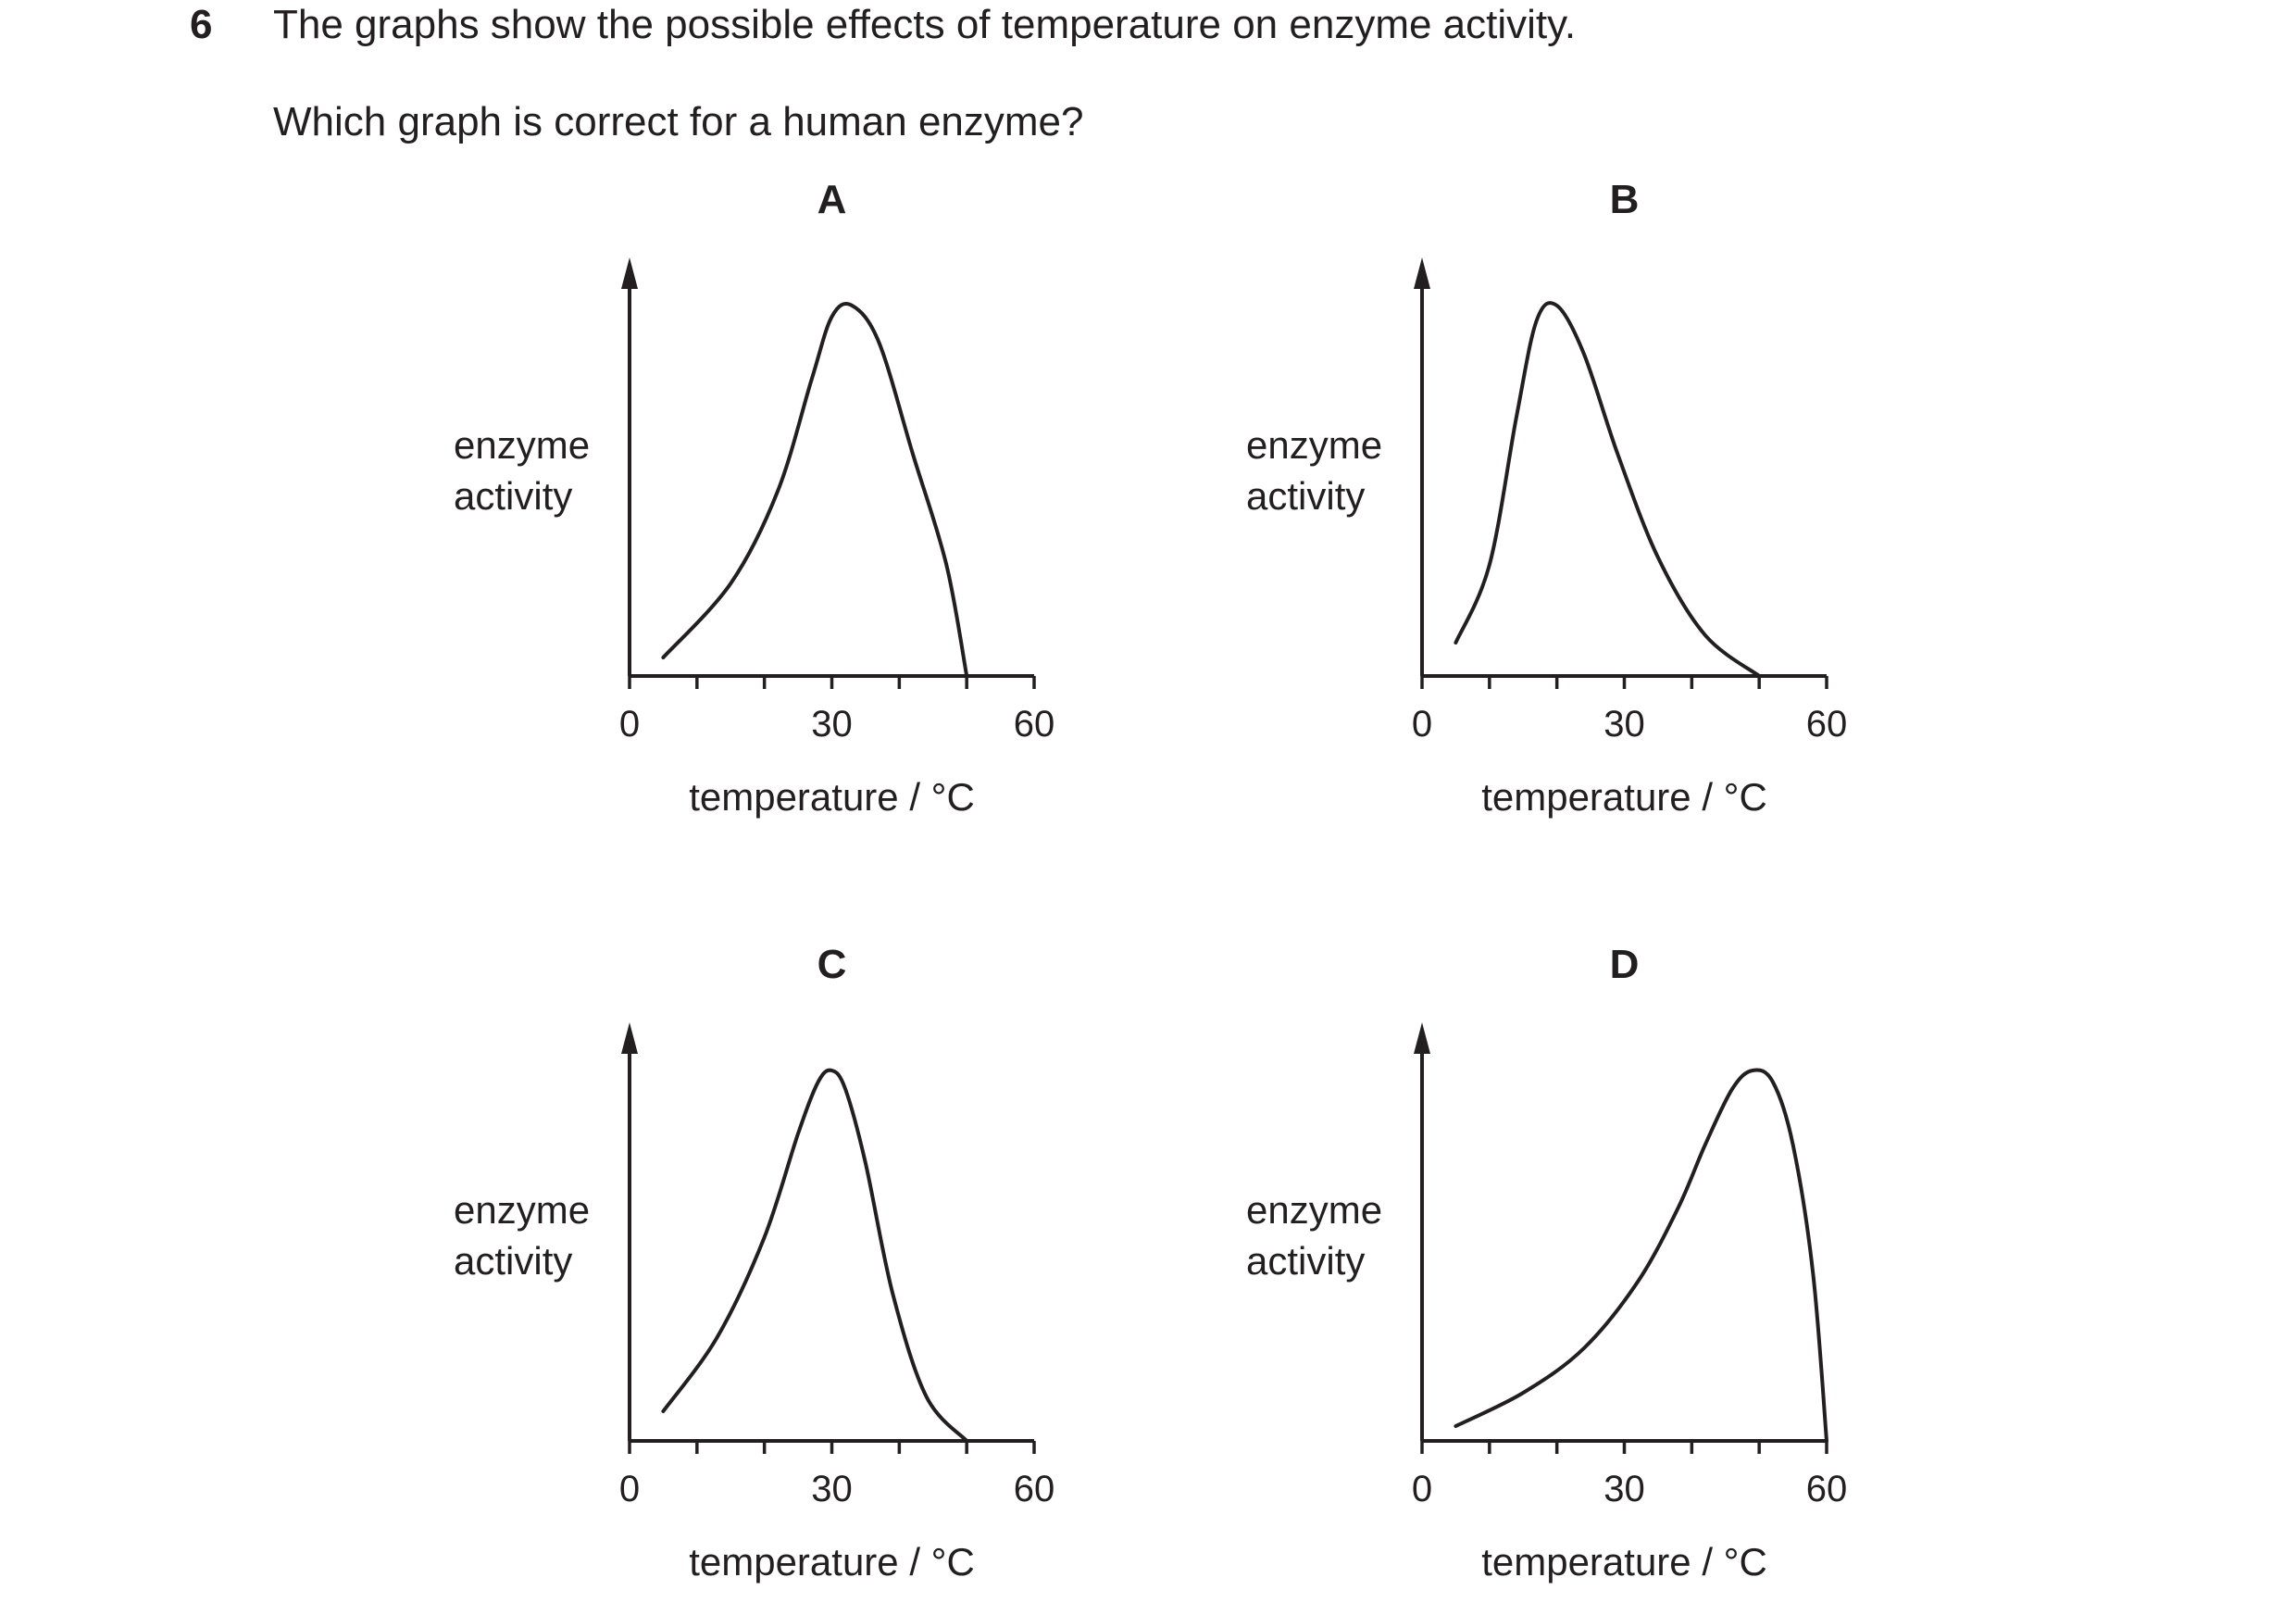 Image resolution: width=2296 pixels, height=1615 pixels. What do you see at coordinates (832, 199) in the screenshot?
I see `graph-title: A` at bounding box center [832, 199].